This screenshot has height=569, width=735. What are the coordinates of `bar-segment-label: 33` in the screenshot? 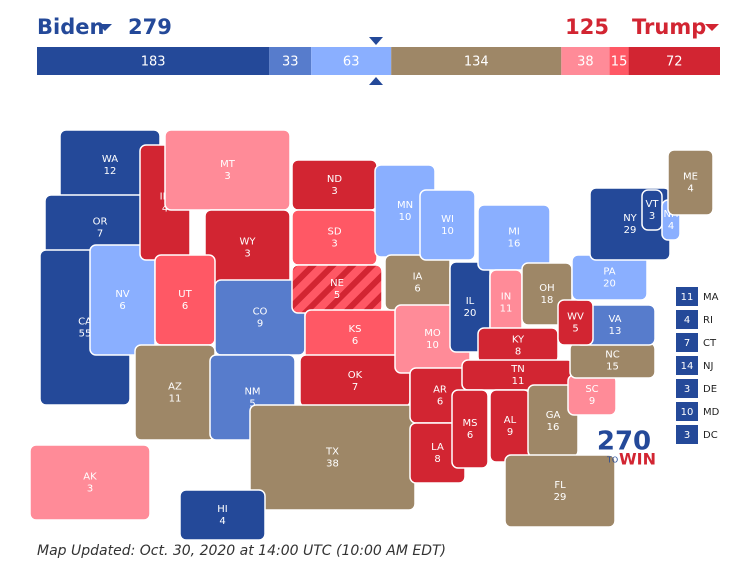 It's located at (290, 62).